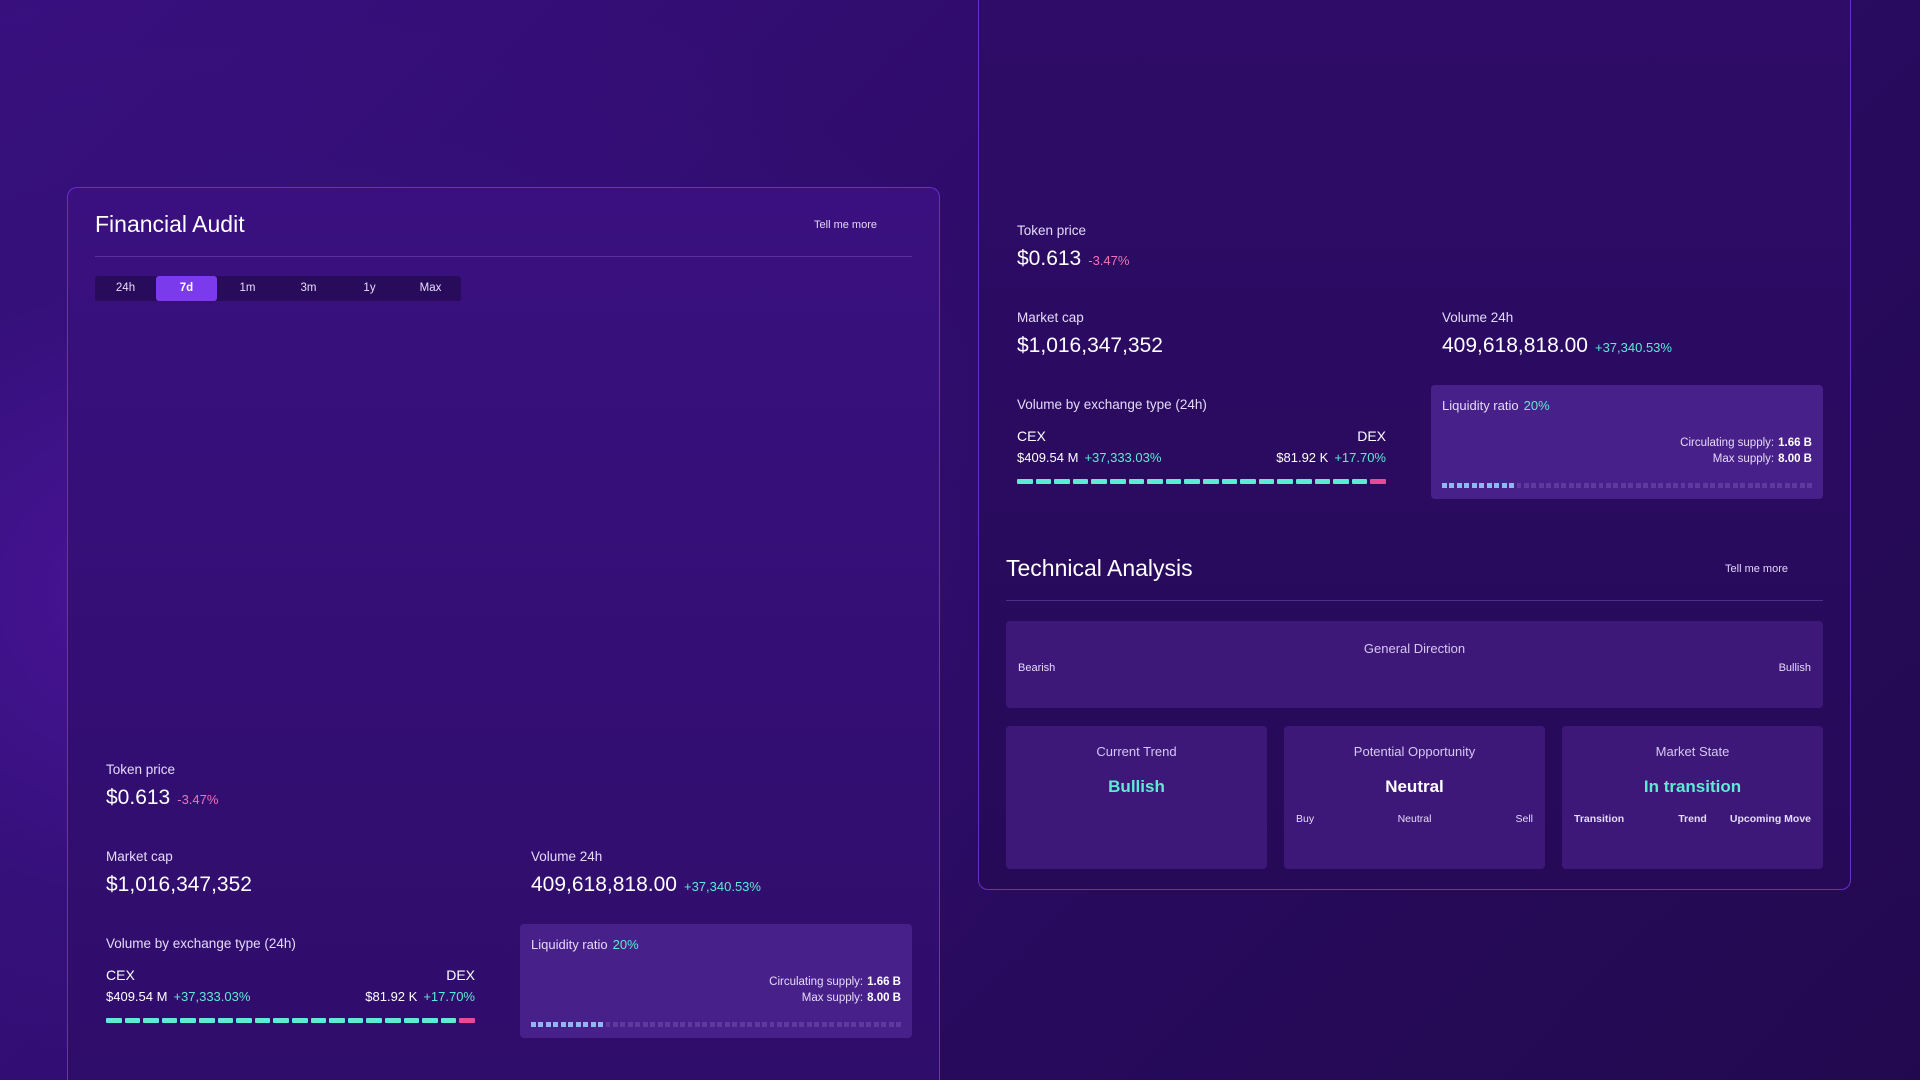  I want to click on token-price-value: $0.613, so click(138, 797).